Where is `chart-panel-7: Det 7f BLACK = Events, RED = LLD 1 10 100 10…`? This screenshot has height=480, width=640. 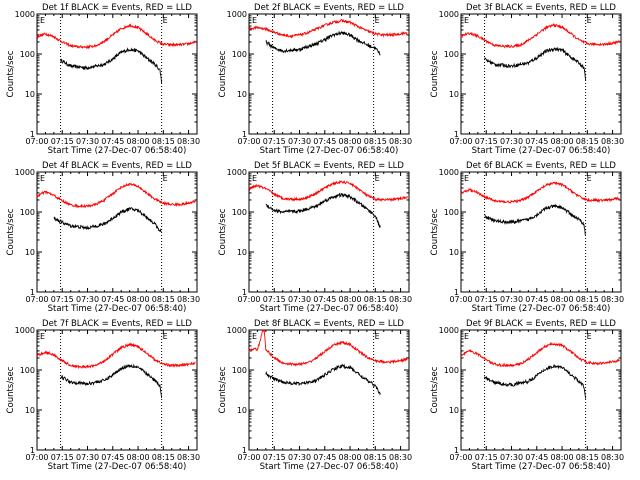 chart-panel-7: Det 7f BLACK = Events, RED = LLD 1 10 100 10… is located at coordinates (103, 395).